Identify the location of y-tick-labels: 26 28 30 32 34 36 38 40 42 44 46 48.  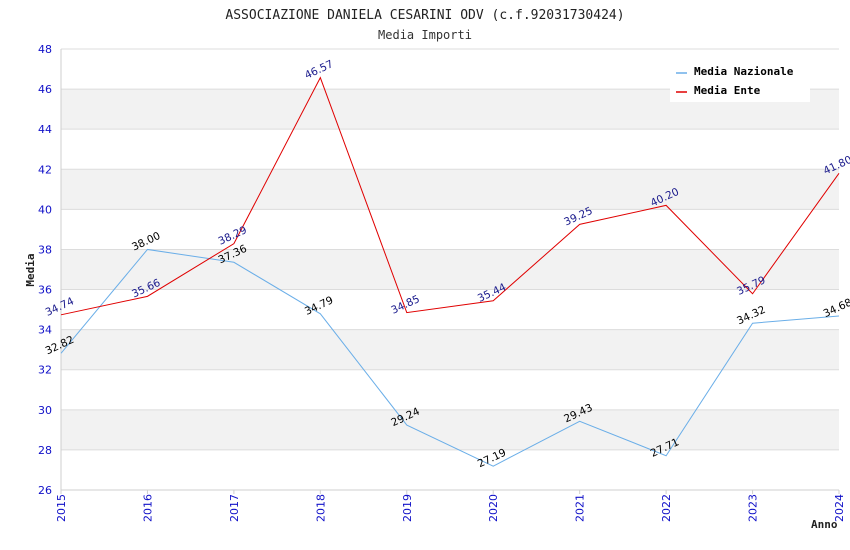
(45, 270).